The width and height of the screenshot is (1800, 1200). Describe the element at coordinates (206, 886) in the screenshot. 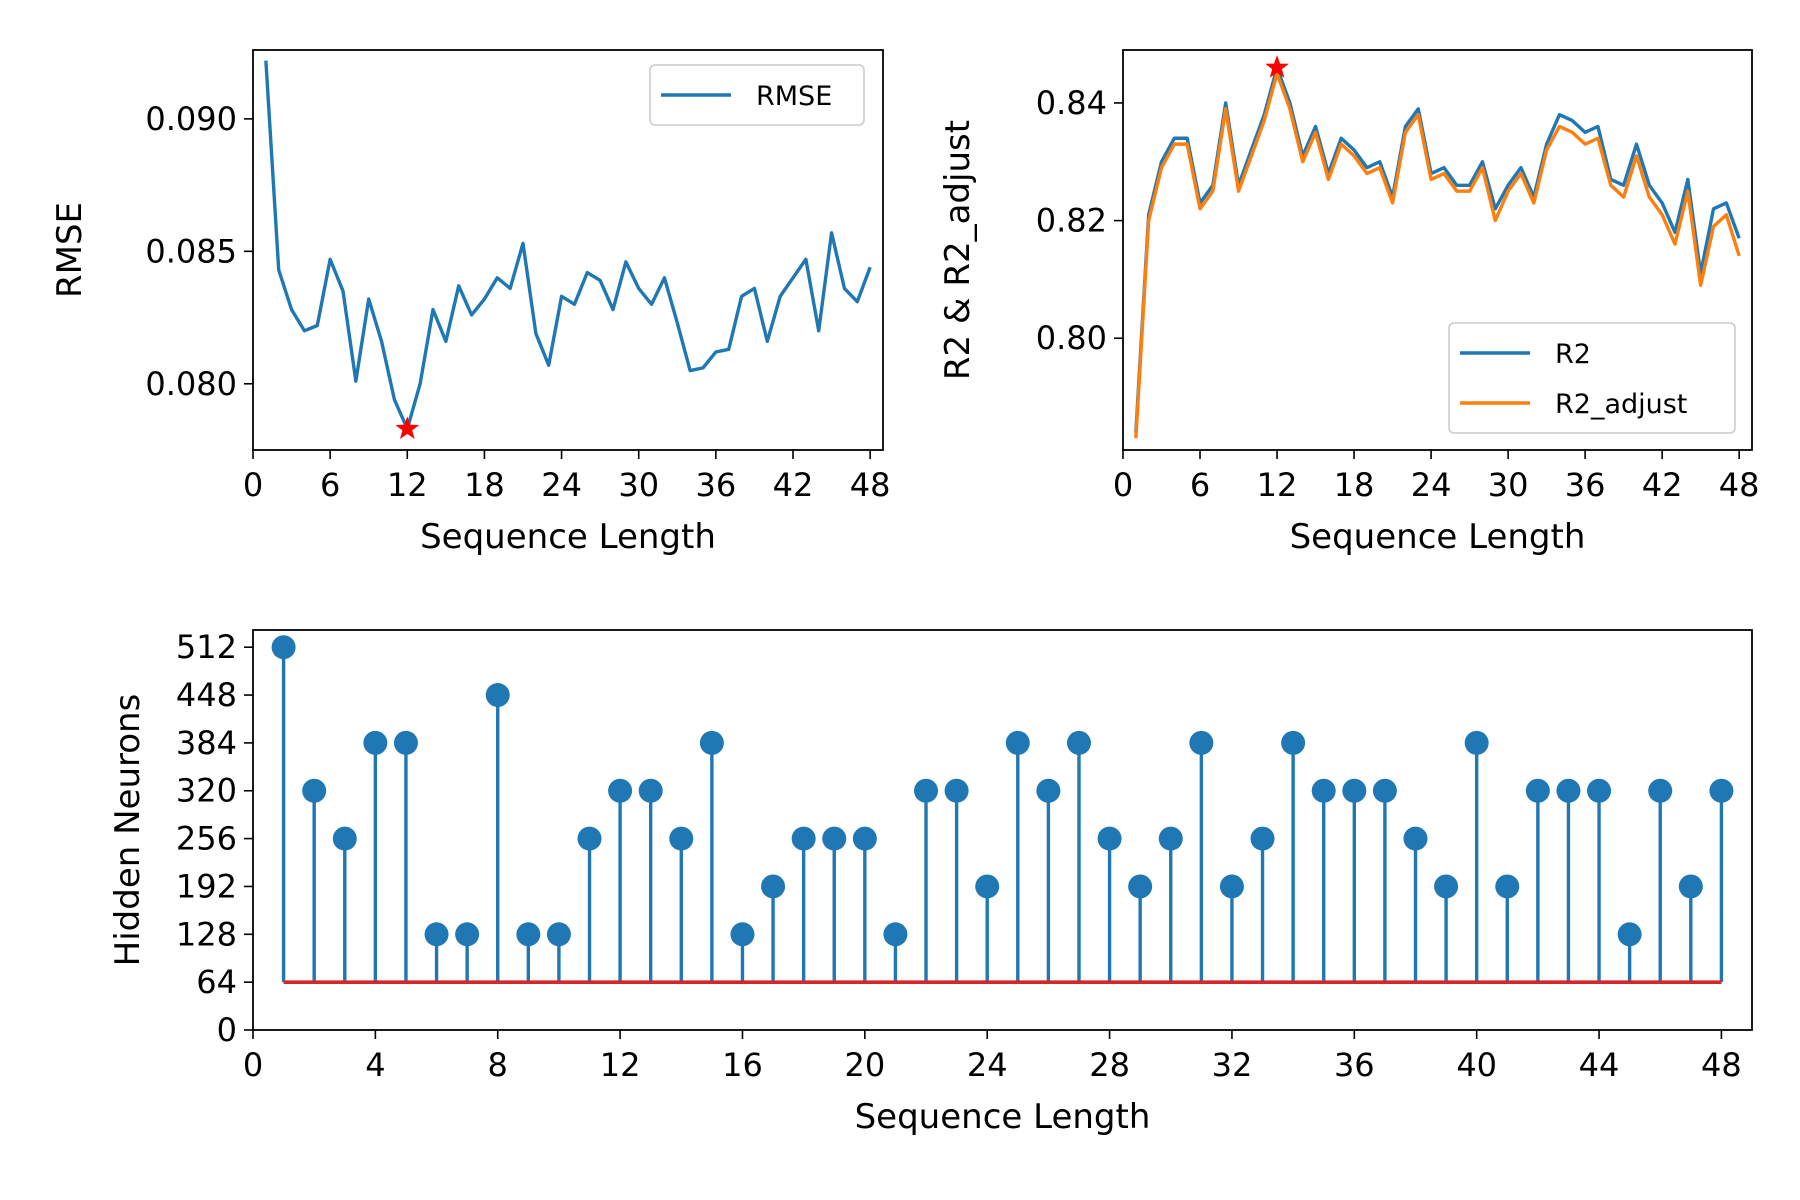

I see `y-tick-label: 192` at that location.